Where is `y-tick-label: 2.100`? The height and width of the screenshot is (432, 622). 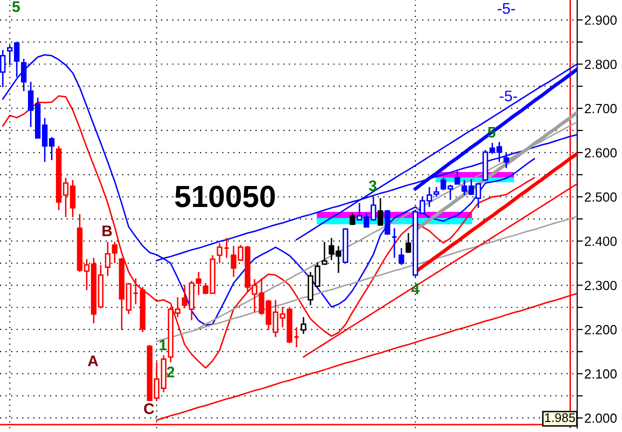
y-tick-label: 2.100 is located at coordinates (600, 374).